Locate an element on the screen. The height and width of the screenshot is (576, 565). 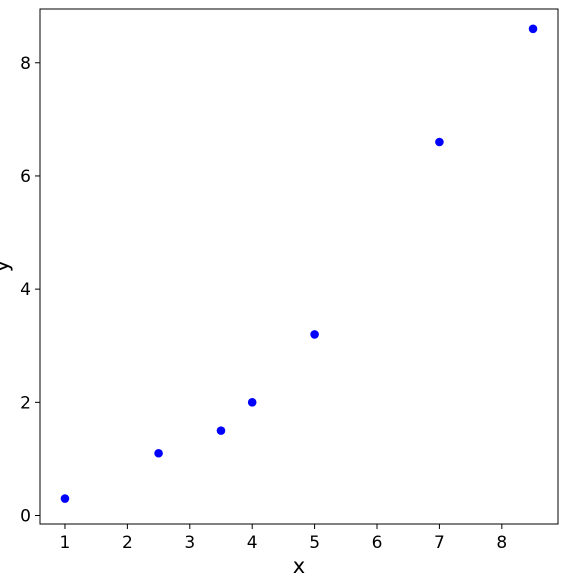
x-tick-label: 2 is located at coordinates (127, 543).